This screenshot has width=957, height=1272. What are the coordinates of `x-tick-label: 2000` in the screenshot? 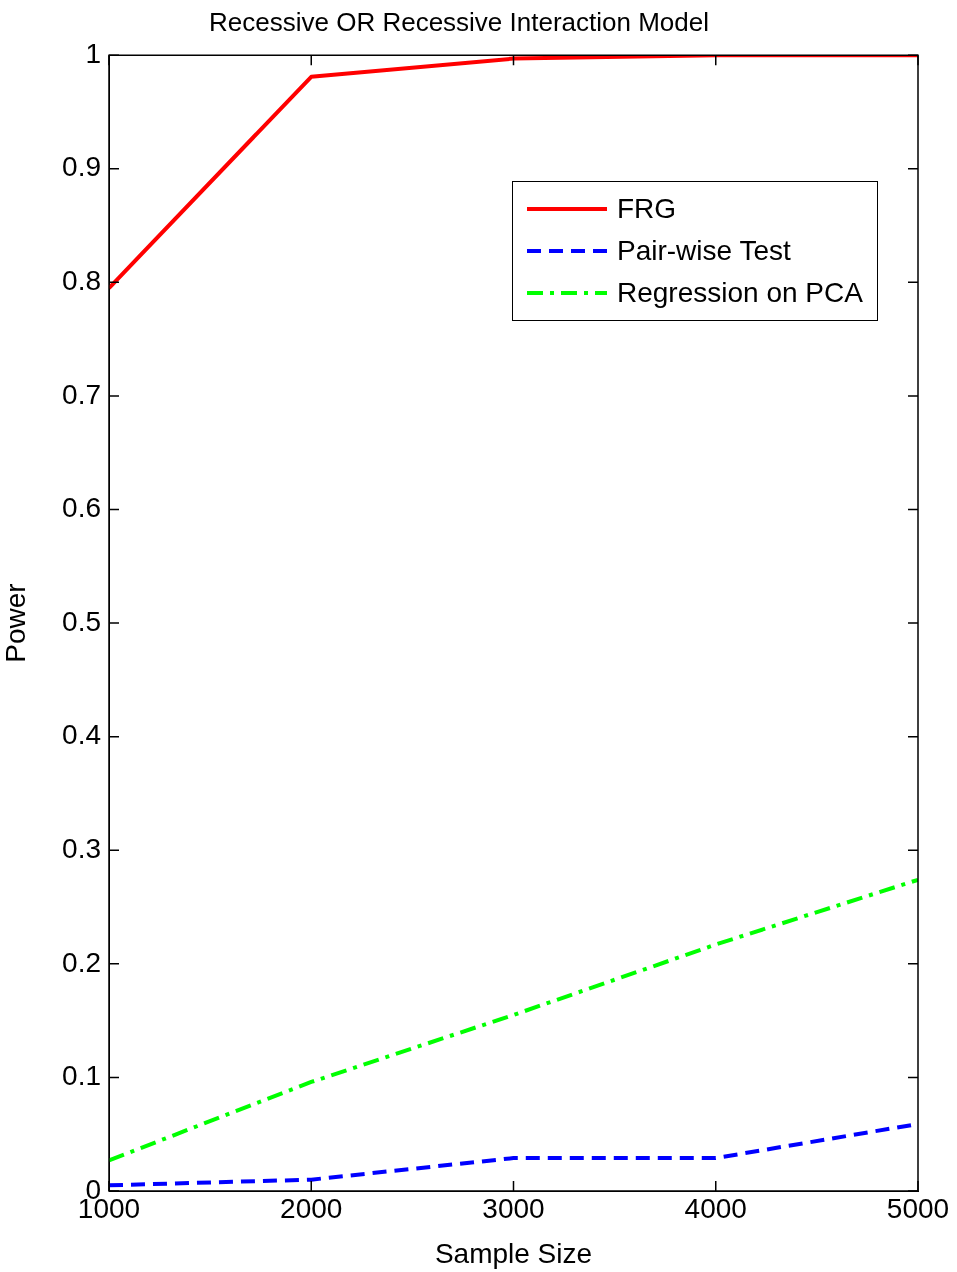 It's located at (311, 1208).